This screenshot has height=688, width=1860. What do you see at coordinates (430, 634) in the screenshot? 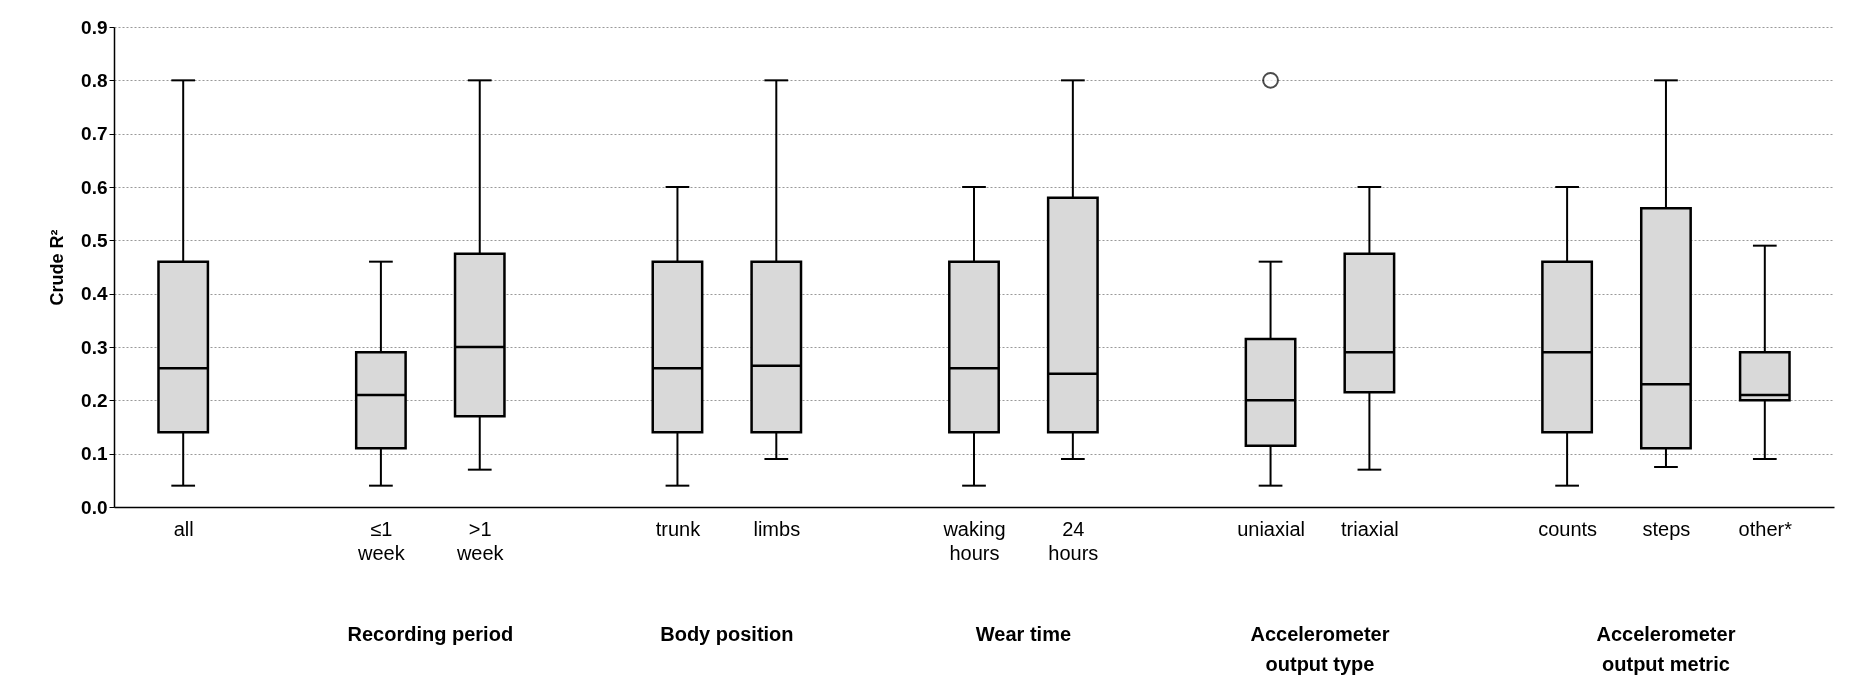
I see `text: Recording period` at bounding box center [430, 634].